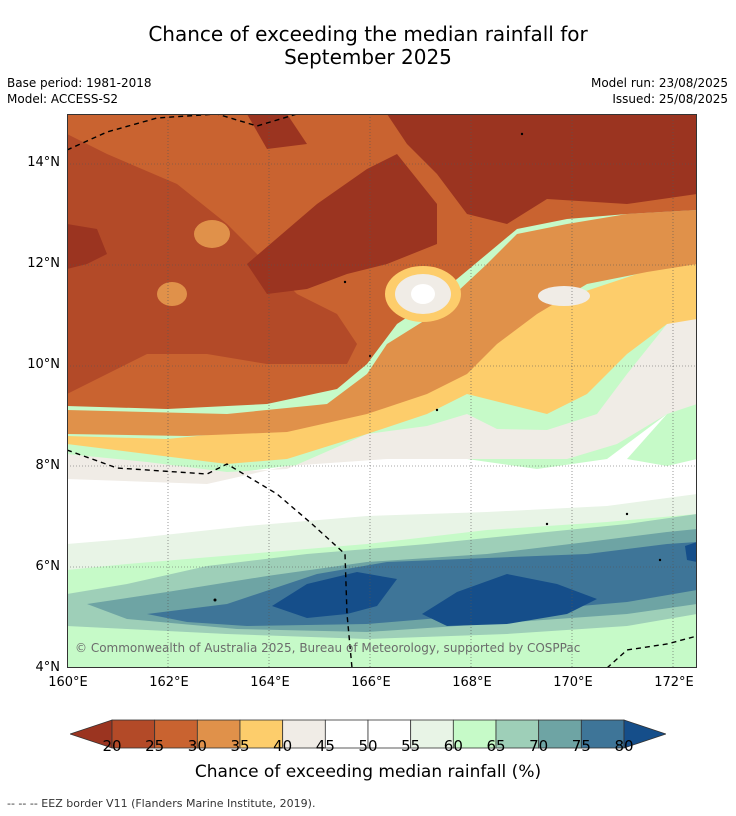  I want to click on band-above-80-west, so click(334, 595).